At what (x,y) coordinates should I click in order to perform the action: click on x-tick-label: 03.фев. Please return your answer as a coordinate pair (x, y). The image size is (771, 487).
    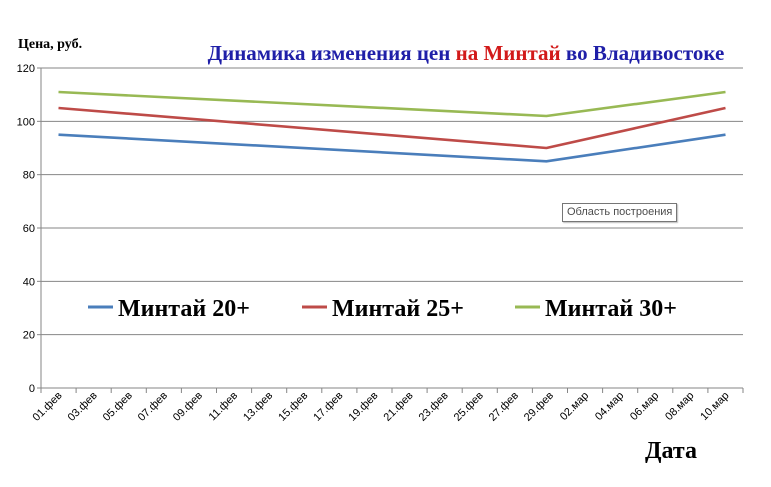
    Looking at the image, I should click on (83, 407).